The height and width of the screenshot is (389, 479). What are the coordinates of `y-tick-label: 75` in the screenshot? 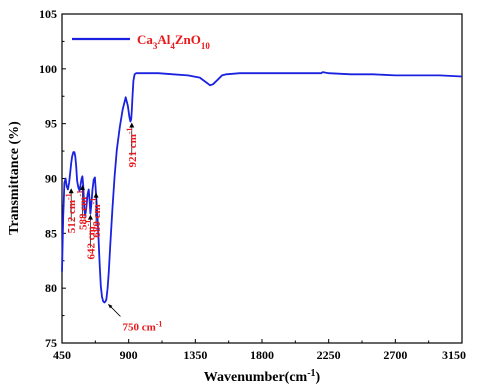 It's located at (51, 343).